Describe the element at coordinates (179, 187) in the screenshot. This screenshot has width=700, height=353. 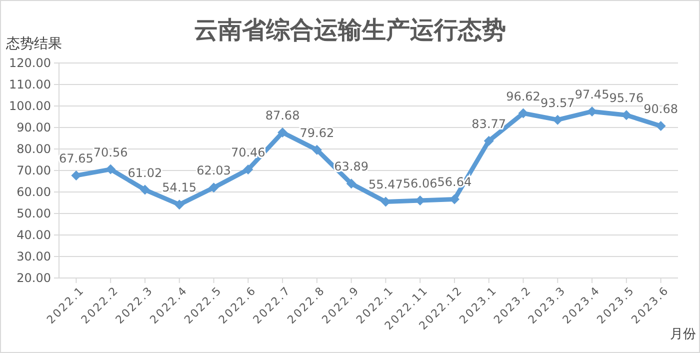
I see `data-label: 54.15` at that location.